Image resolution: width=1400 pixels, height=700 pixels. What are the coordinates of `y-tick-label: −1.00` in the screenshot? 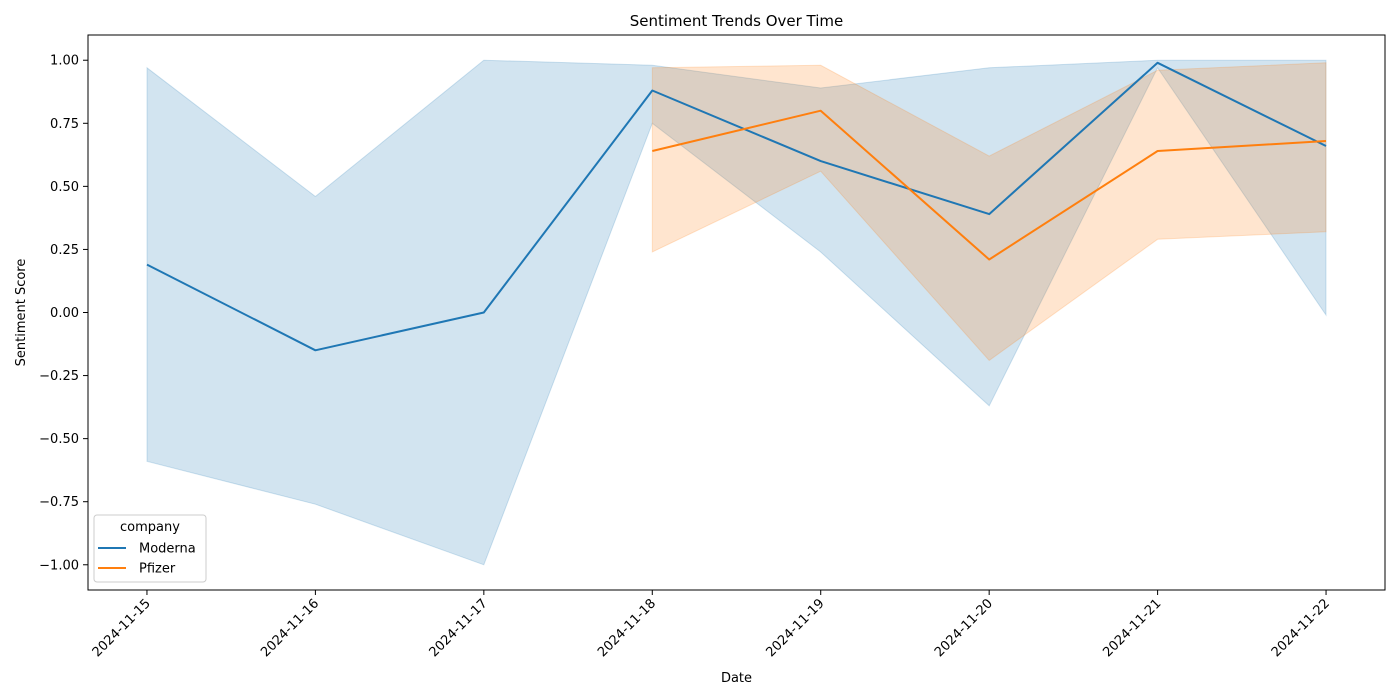 It's located at (59, 565).